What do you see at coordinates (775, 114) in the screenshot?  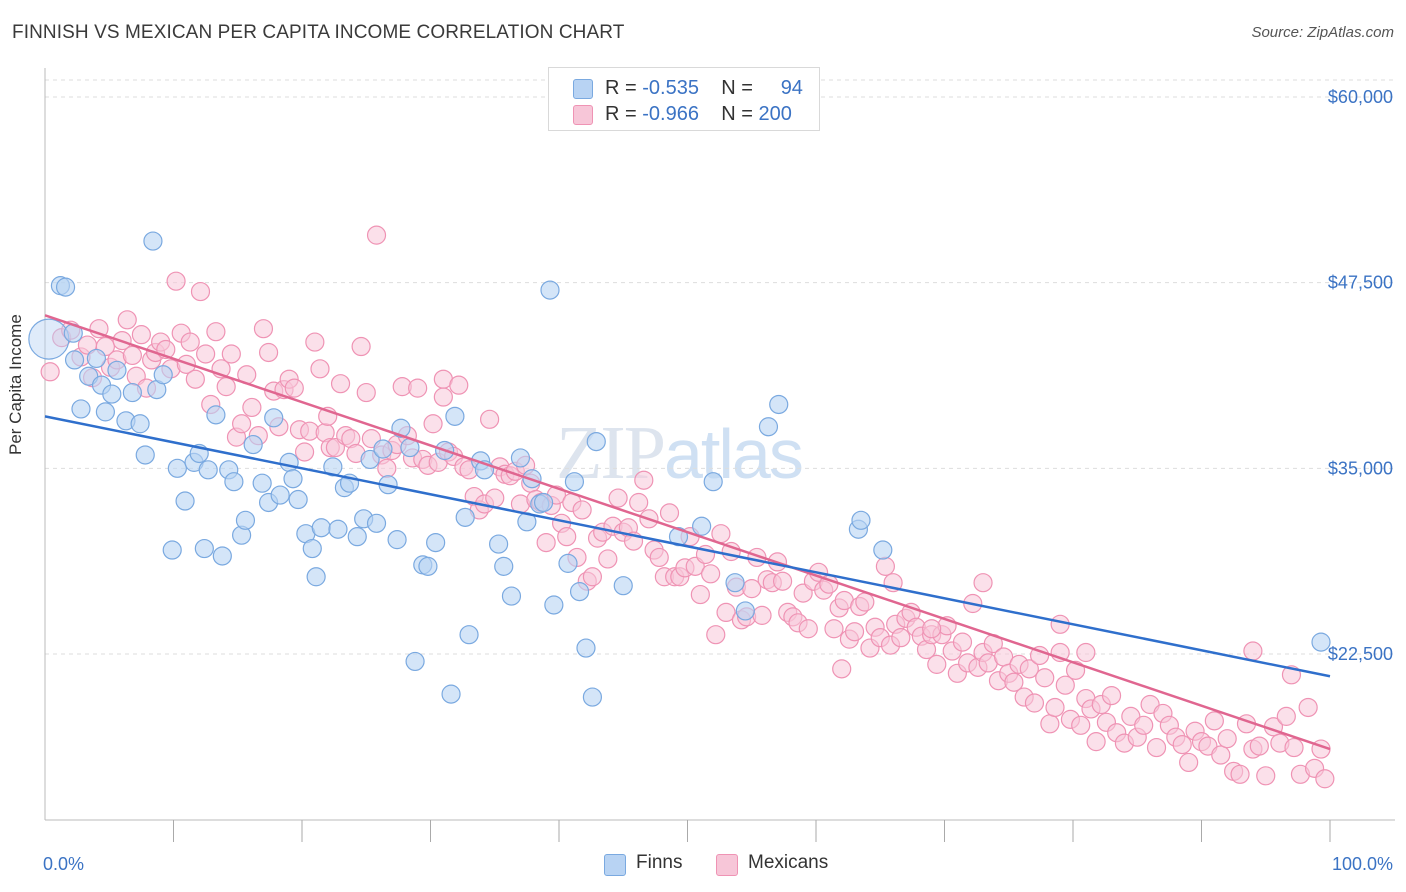 I see `n-value-mexicans: 200` at bounding box center [775, 114].